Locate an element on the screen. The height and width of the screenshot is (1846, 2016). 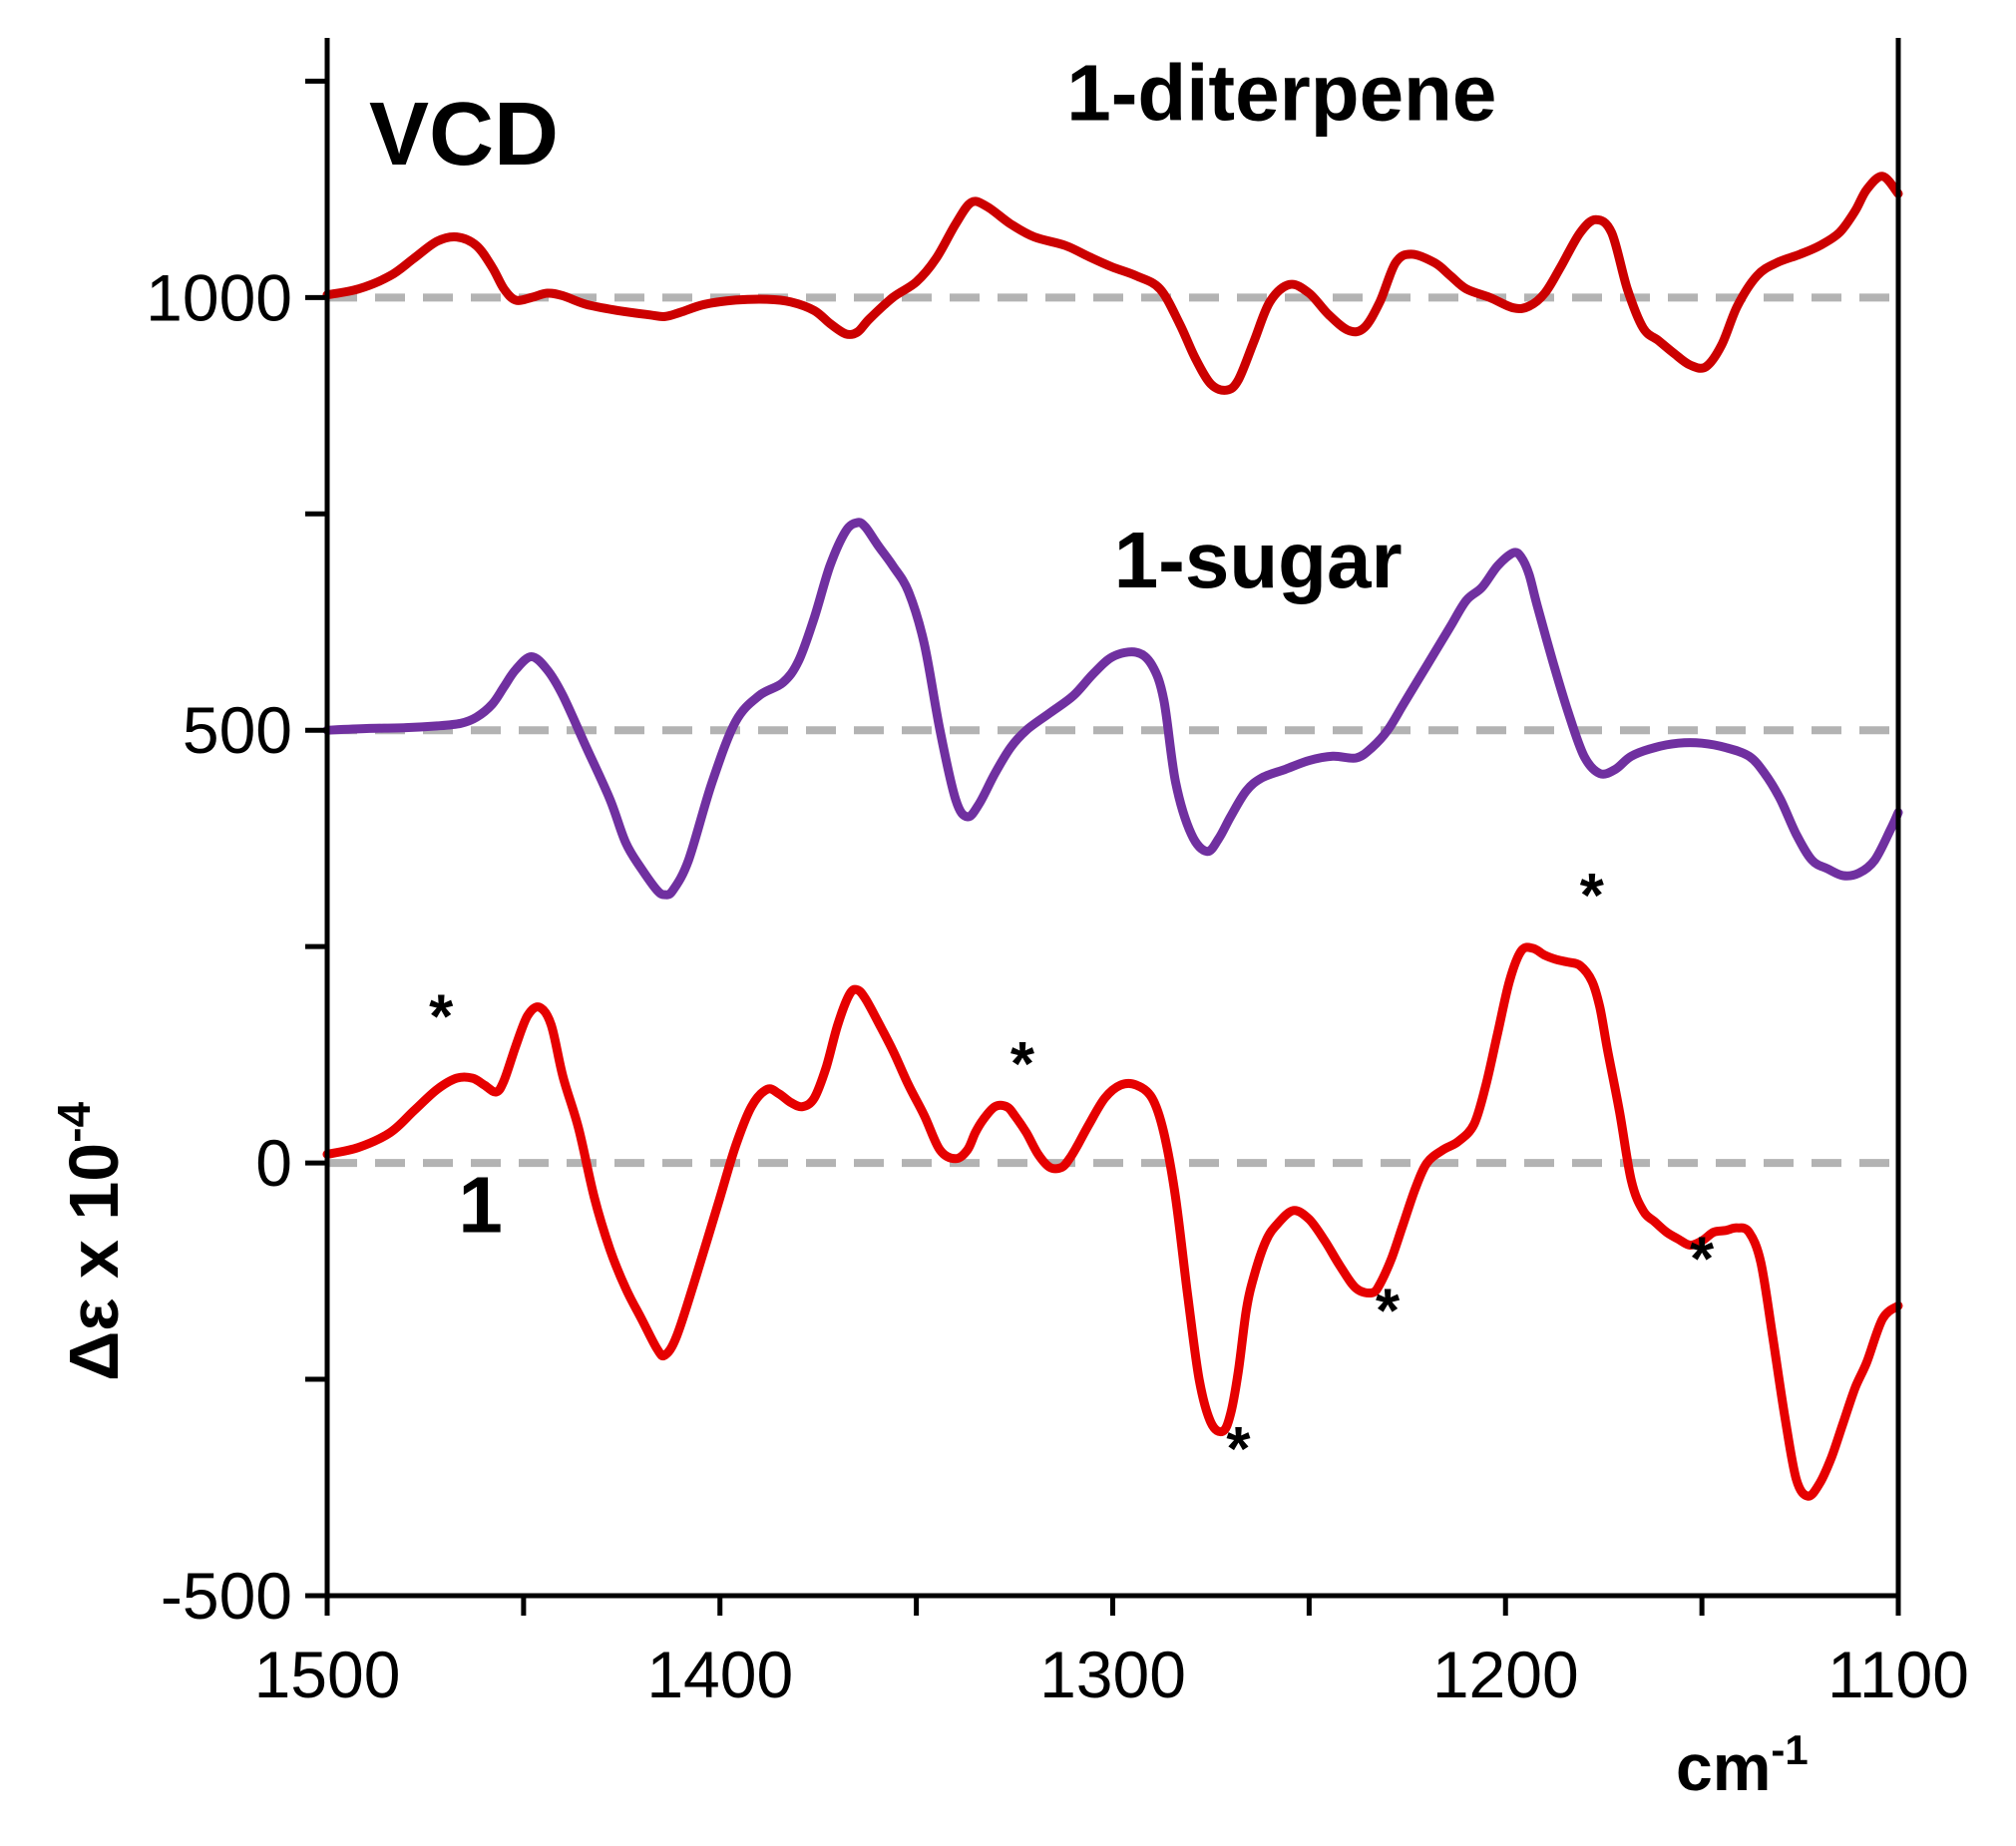
series-label: 1-sugar is located at coordinates (1258, 560).